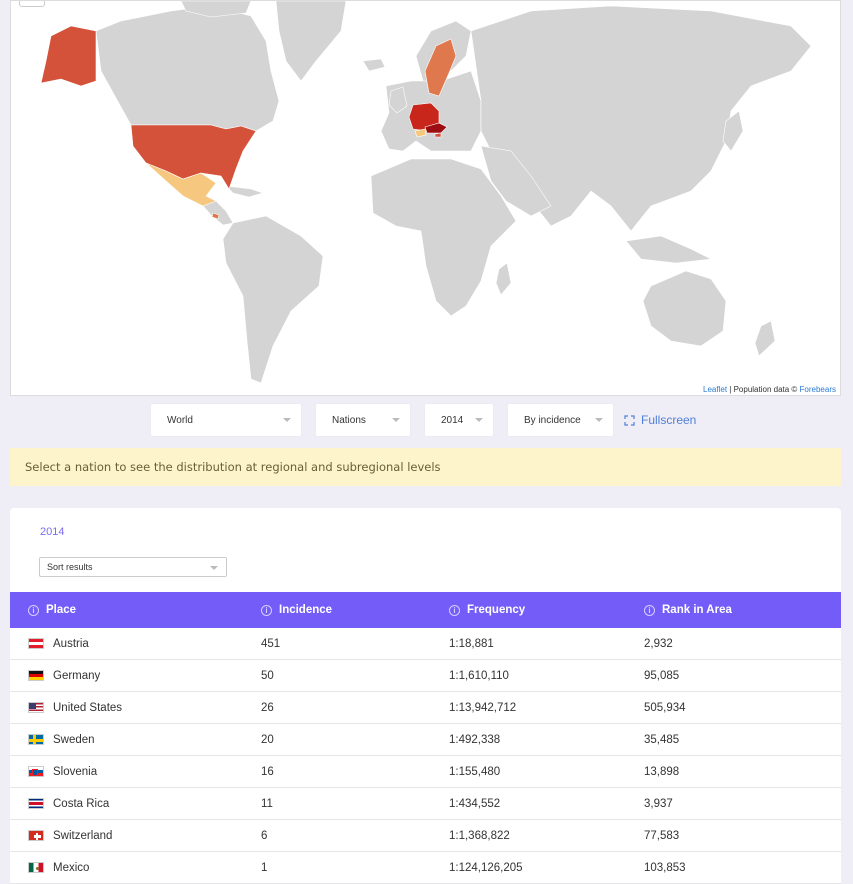  Describe the element at coordinates (425, 772) in the screenshot. I see `table-row: Slovenia 16 1:155,480 13,898` at that location.